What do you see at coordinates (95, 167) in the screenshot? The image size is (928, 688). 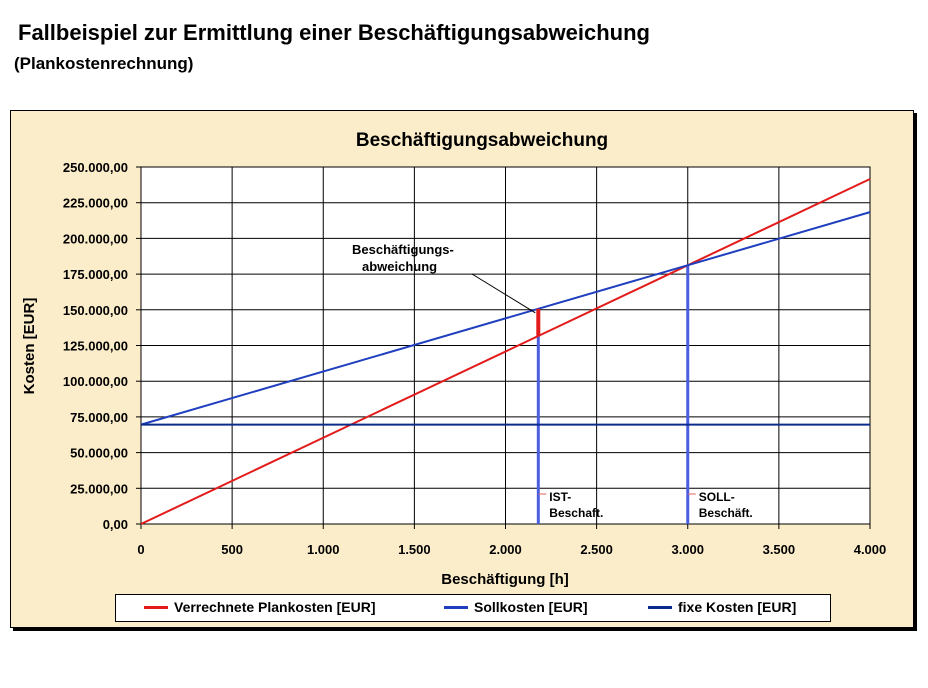 I see `y-tick-label: 250.000,00` at bounding box center [95, 167].